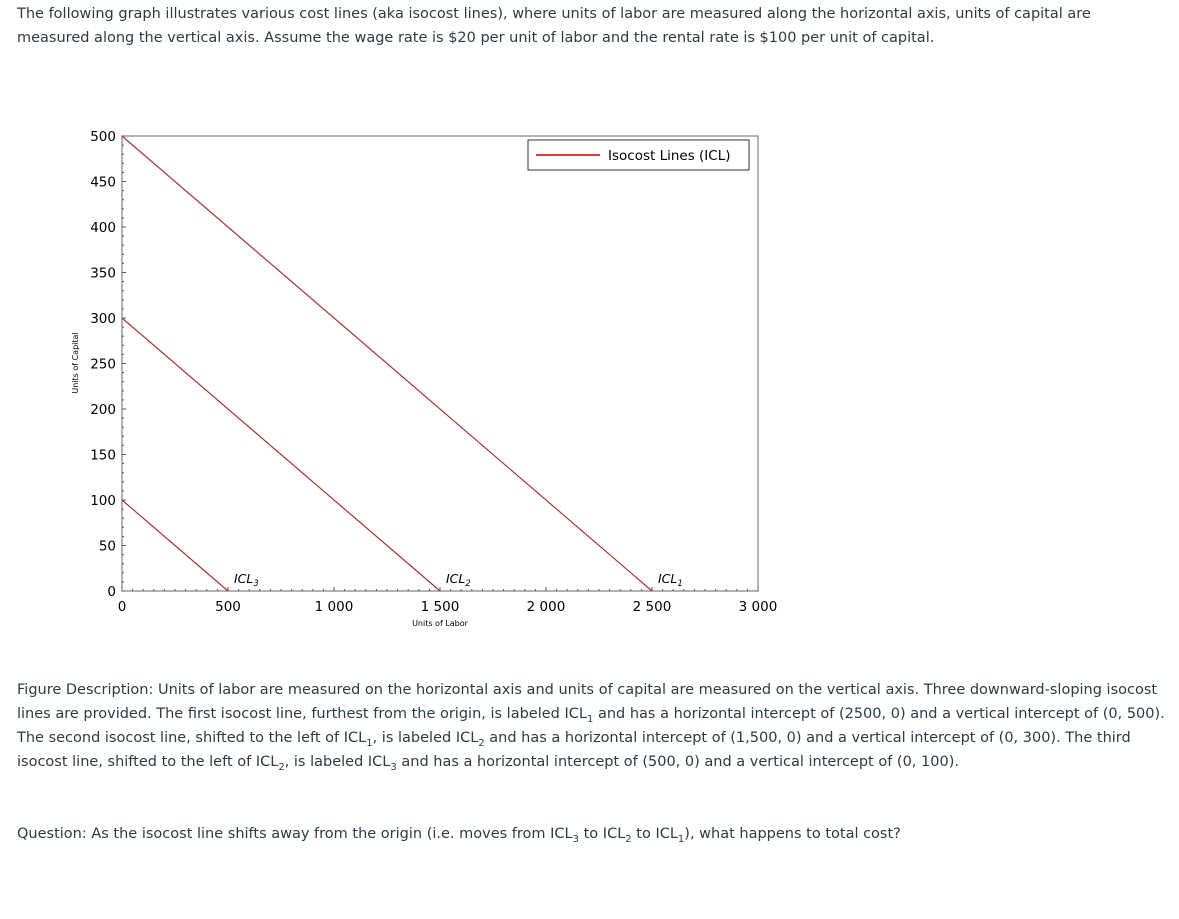 This screenshot has height=919, width=1179. I want to click on desc-text-3: , is labeled, so click(414, 738).